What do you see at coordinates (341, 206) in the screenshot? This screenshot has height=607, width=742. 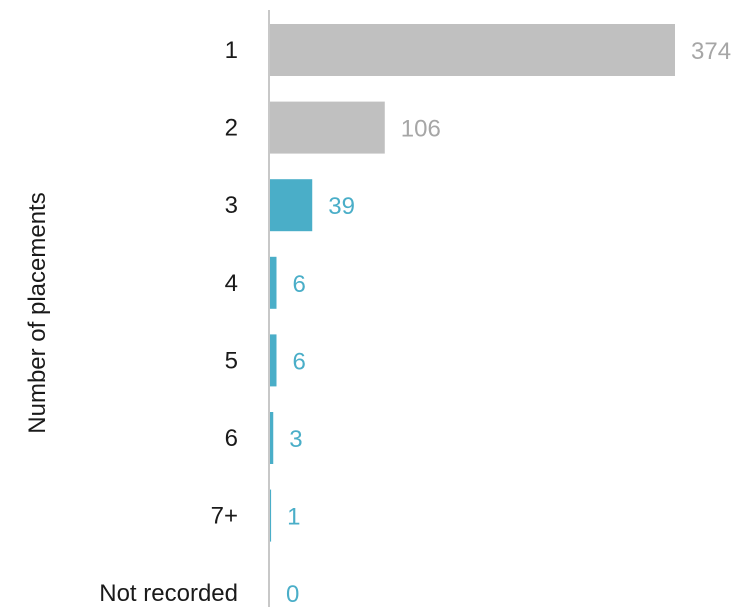 I see `value-label: 39` at bounding box center [341, 206].